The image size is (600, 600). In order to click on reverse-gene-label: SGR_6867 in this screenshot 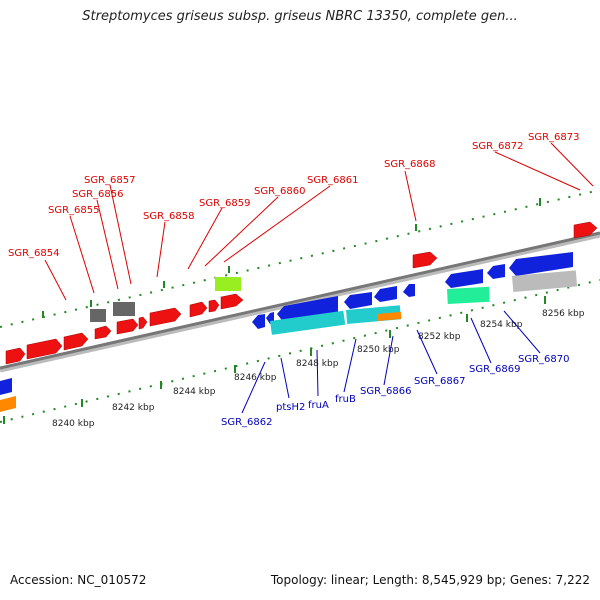, I will do `click(440, 381)`.